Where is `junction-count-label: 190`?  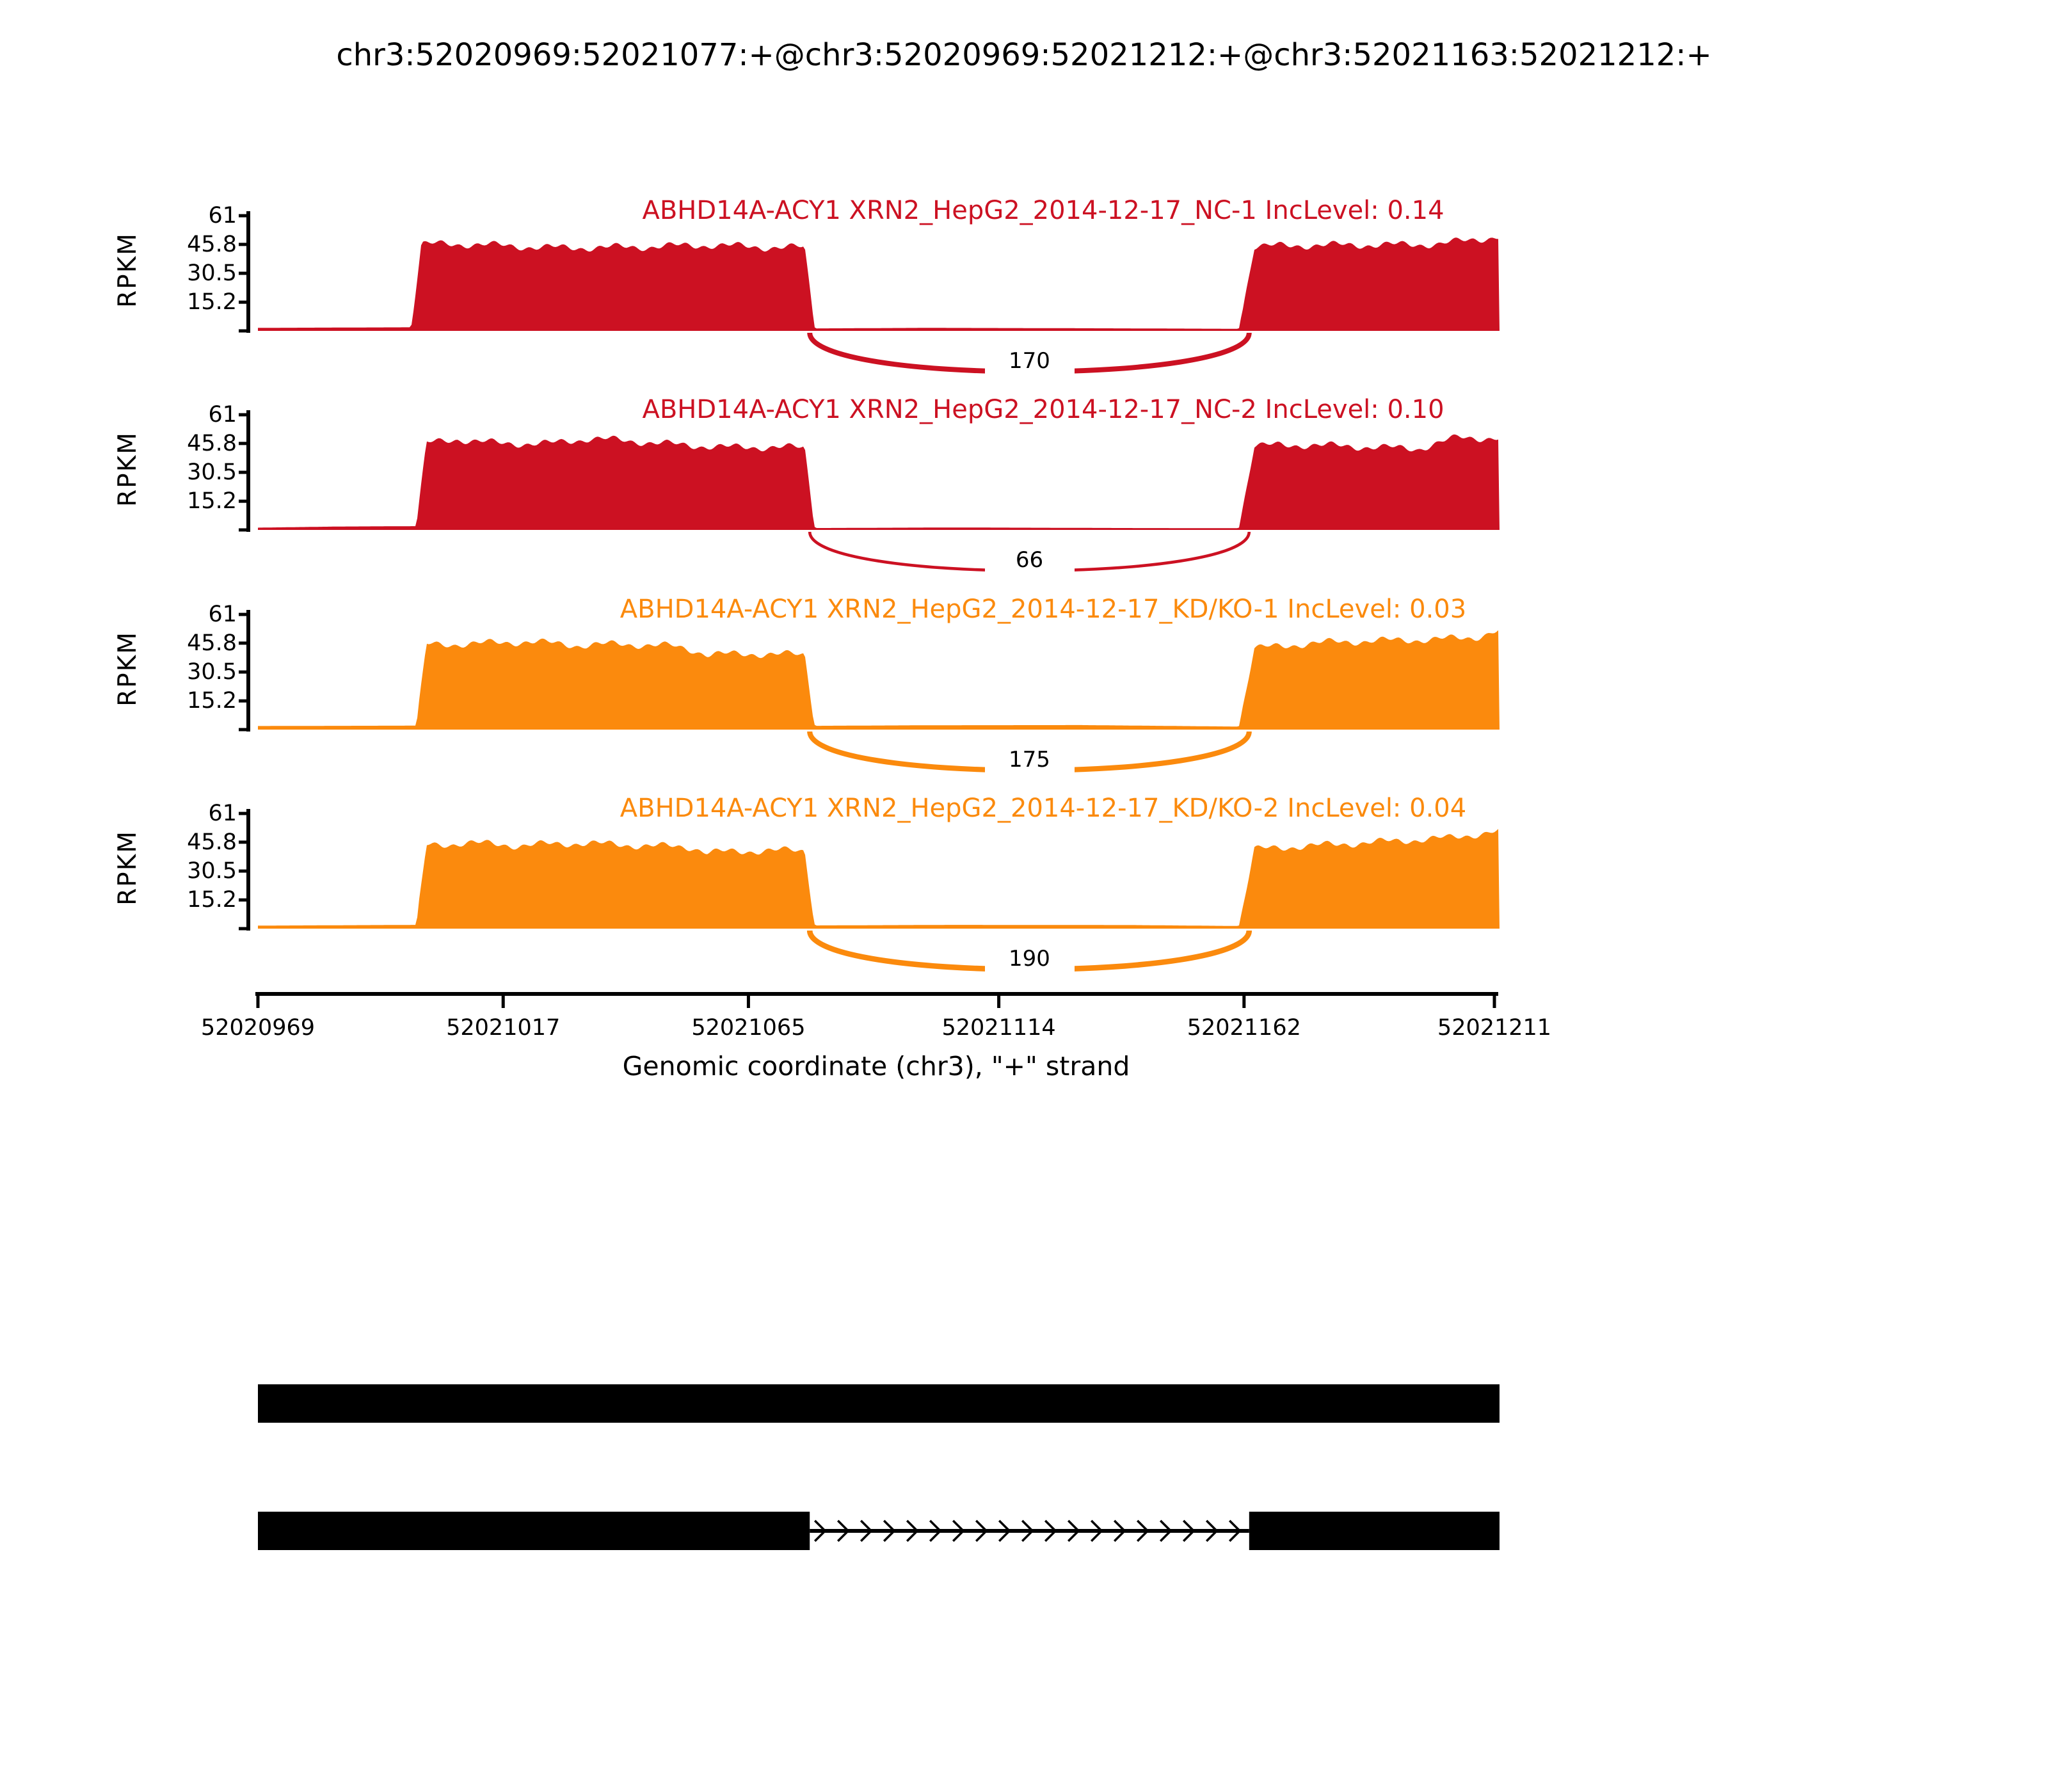 junction-count-label: 190 is located at coordinates (1029, 958).